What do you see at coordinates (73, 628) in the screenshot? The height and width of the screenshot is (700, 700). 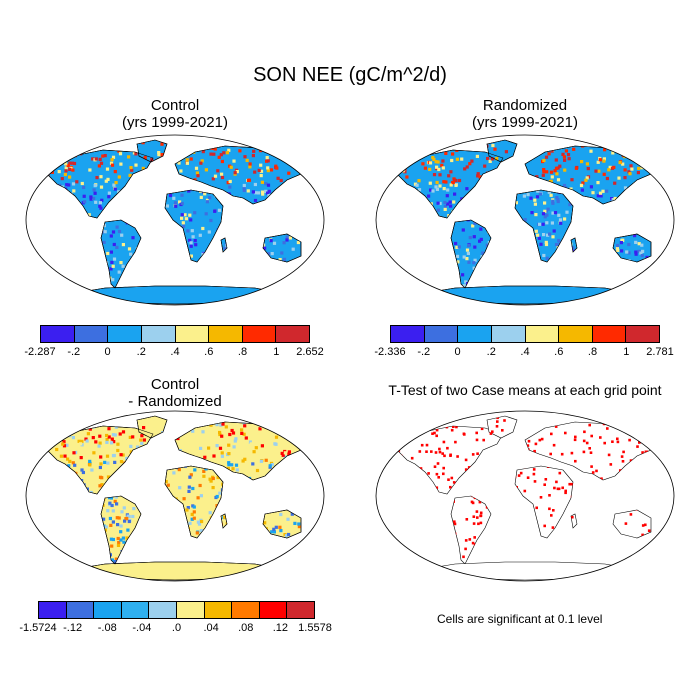 I see `colorbar-tick-label: -.12` at bounding box center [73, 628].